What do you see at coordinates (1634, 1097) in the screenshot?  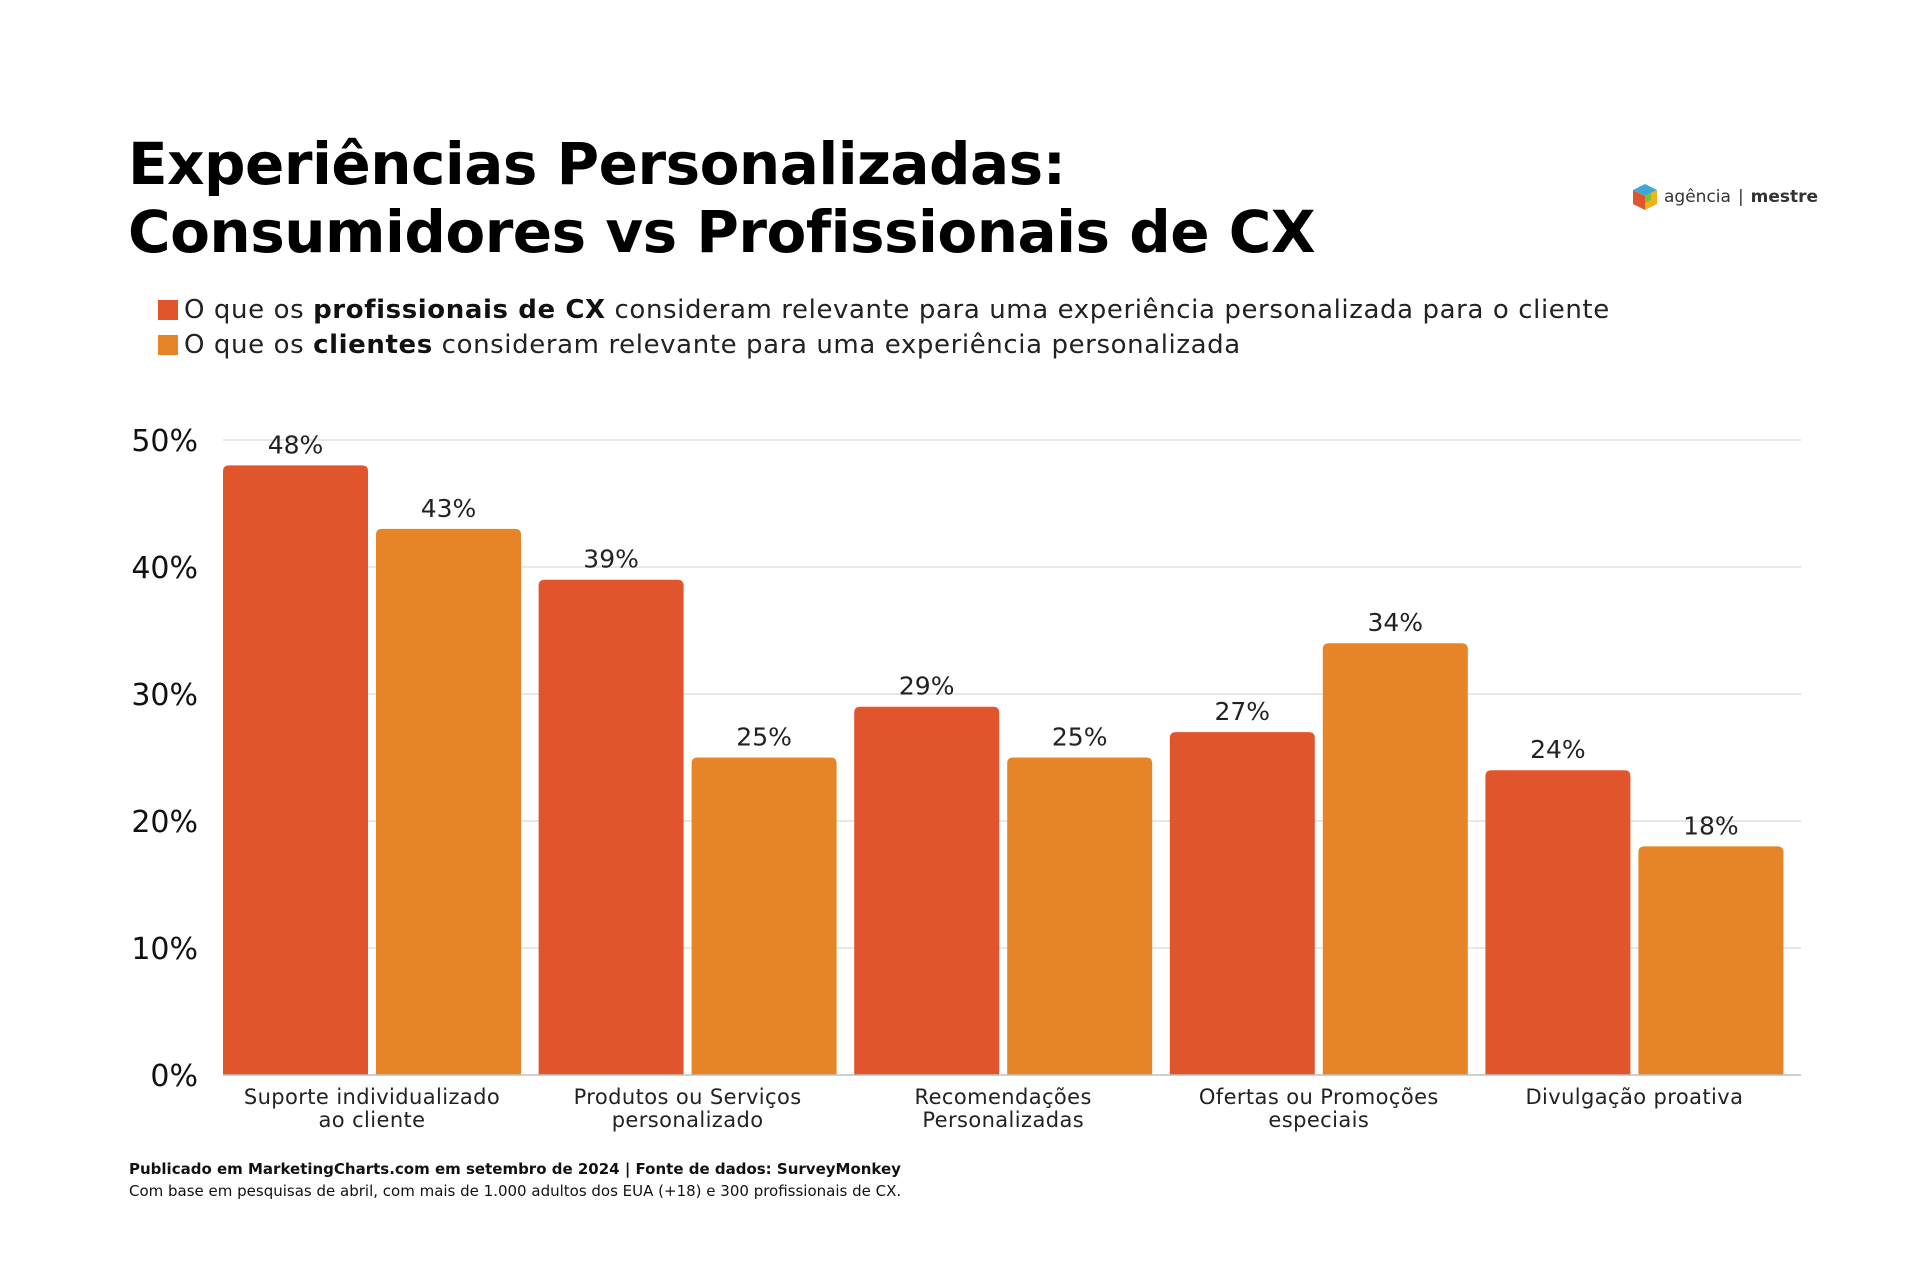 I see `category-label: Divulgação proativa` at bounding box center [1634, 1097].